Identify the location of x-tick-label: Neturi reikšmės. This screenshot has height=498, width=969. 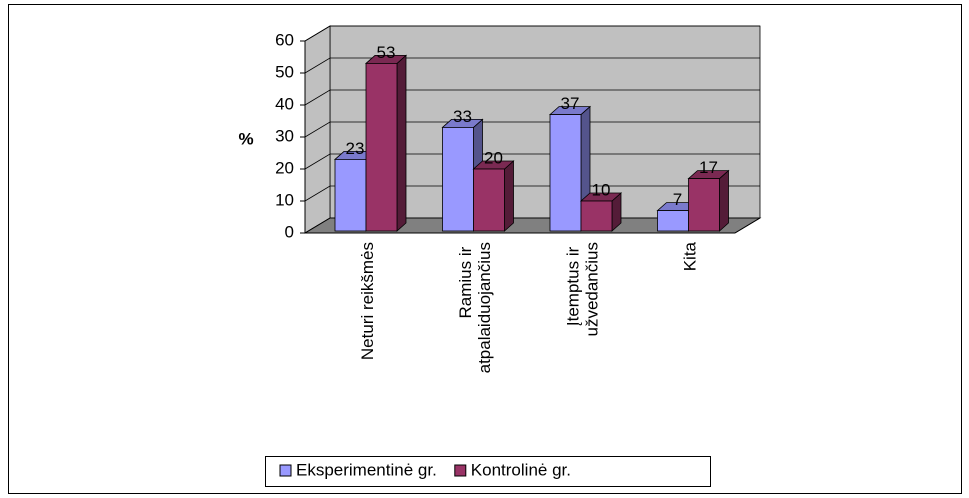
(367, 301).